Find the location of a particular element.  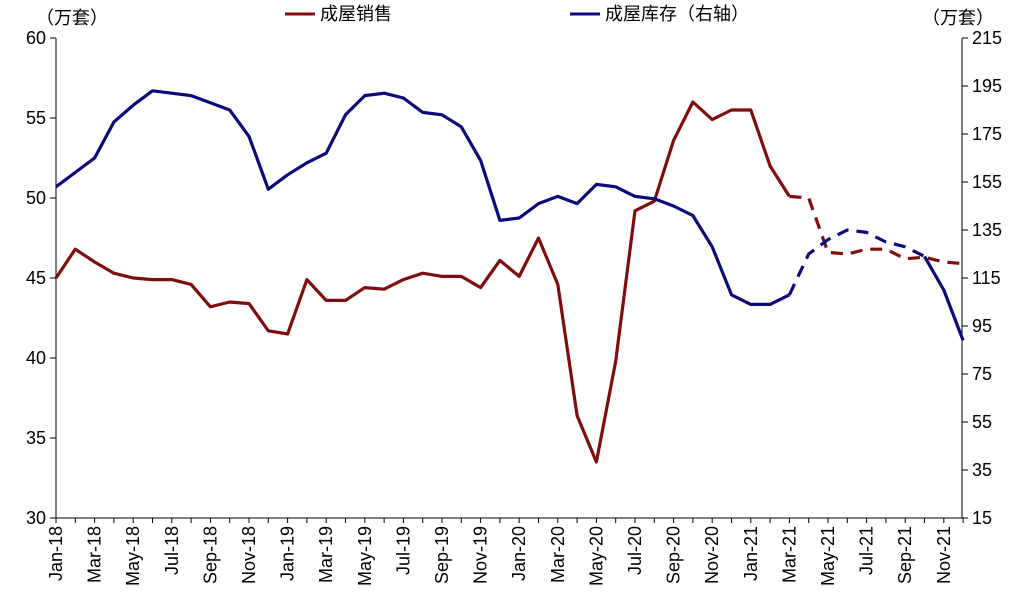

series-inventory-line-forecast is located at coordinates (856, 262).